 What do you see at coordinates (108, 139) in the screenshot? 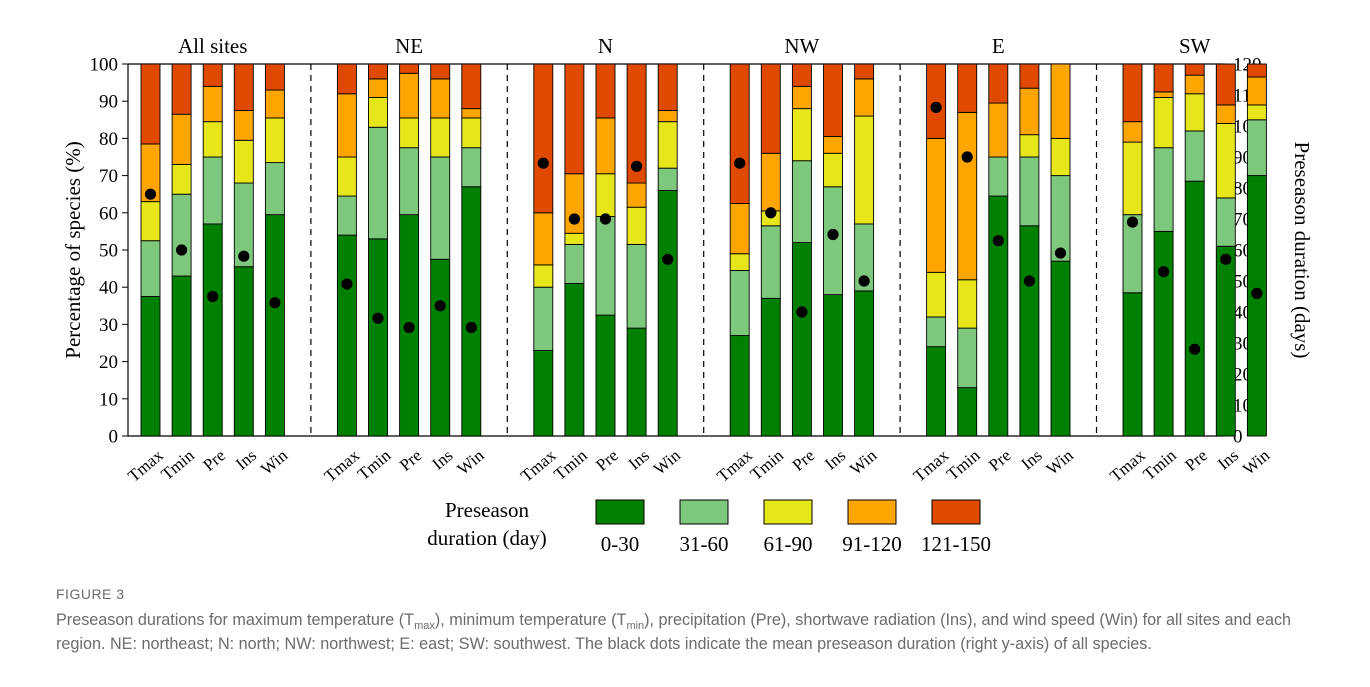
I see `y-left-tick-label: 80` at bounding box center [108, 139].